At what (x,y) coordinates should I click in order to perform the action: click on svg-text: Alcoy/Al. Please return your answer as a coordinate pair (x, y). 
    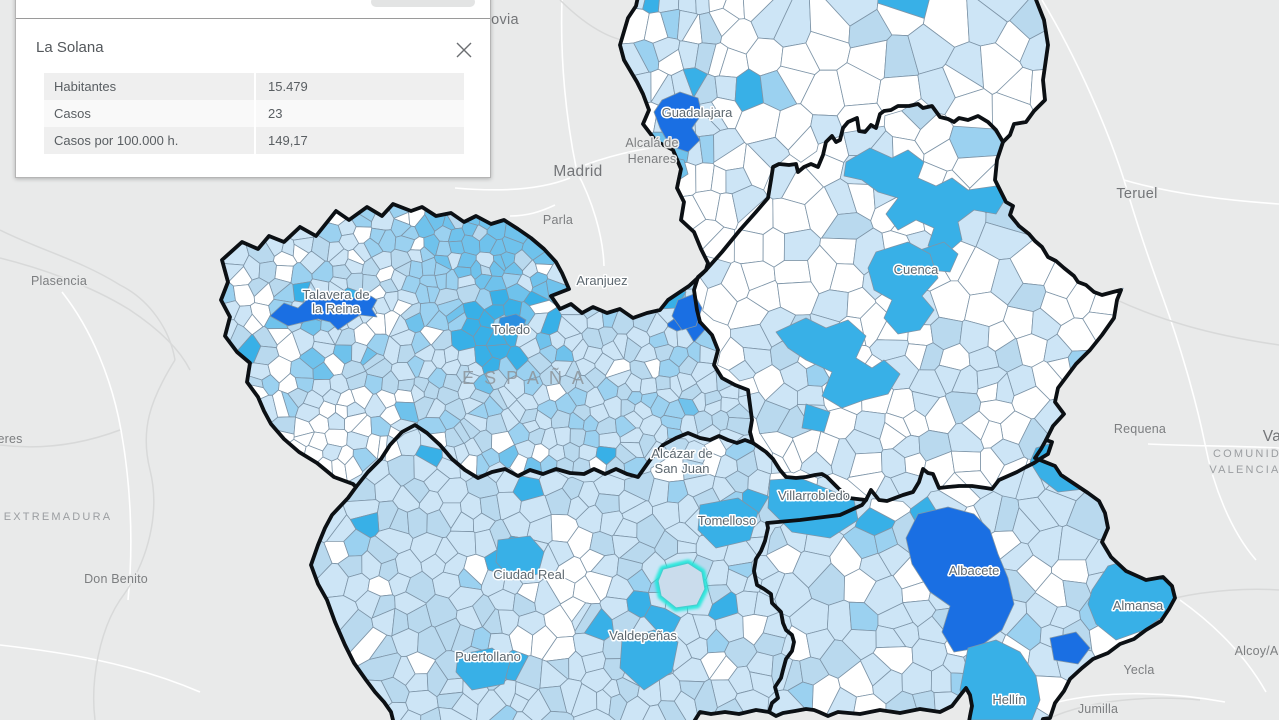
    Looking at the image, I should click on (1257, 651).